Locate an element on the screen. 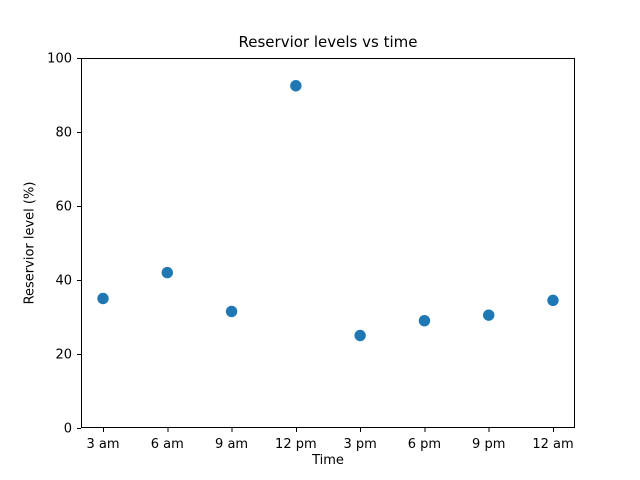 This screenshot has width=640, height=480. x-axis-label: Time is located at coordinates (328, 460).